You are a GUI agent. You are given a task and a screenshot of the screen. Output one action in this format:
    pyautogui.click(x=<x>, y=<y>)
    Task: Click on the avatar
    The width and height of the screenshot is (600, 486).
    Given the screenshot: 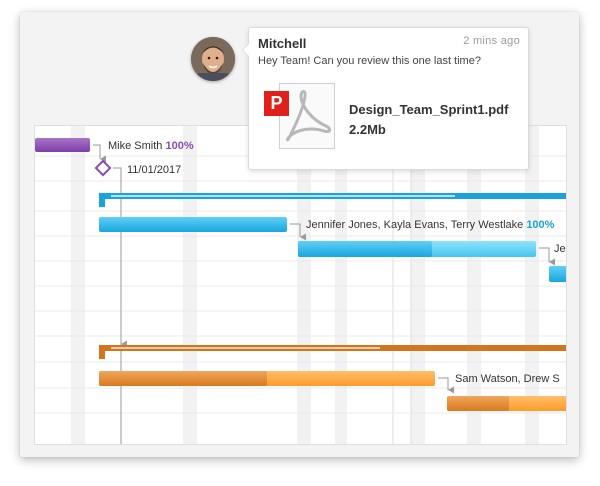 What is the action you would take?
    pyautogui.click(x=213, y=59)
    